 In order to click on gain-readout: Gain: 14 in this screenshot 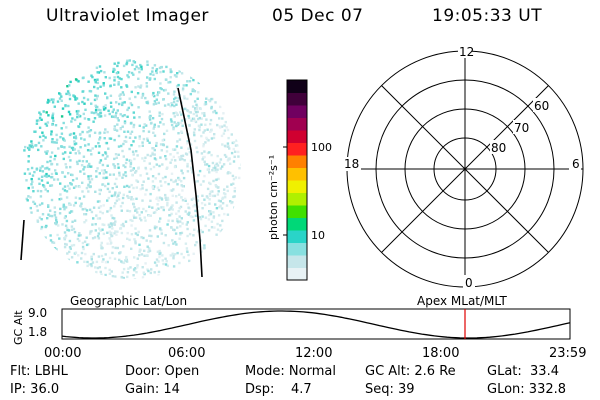, I will do `click(152, 389)`.